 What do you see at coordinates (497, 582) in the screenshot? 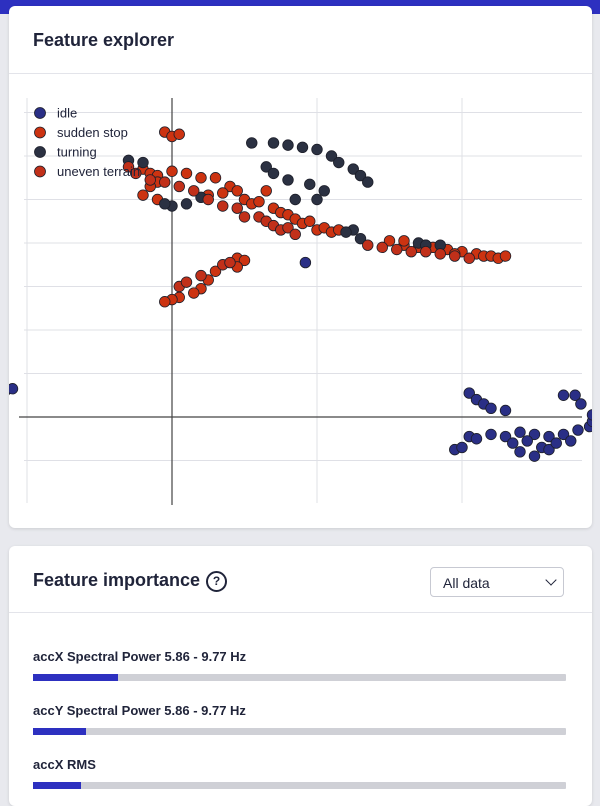
I see `data-filter-select: All data` at bounding box center [497, 582].